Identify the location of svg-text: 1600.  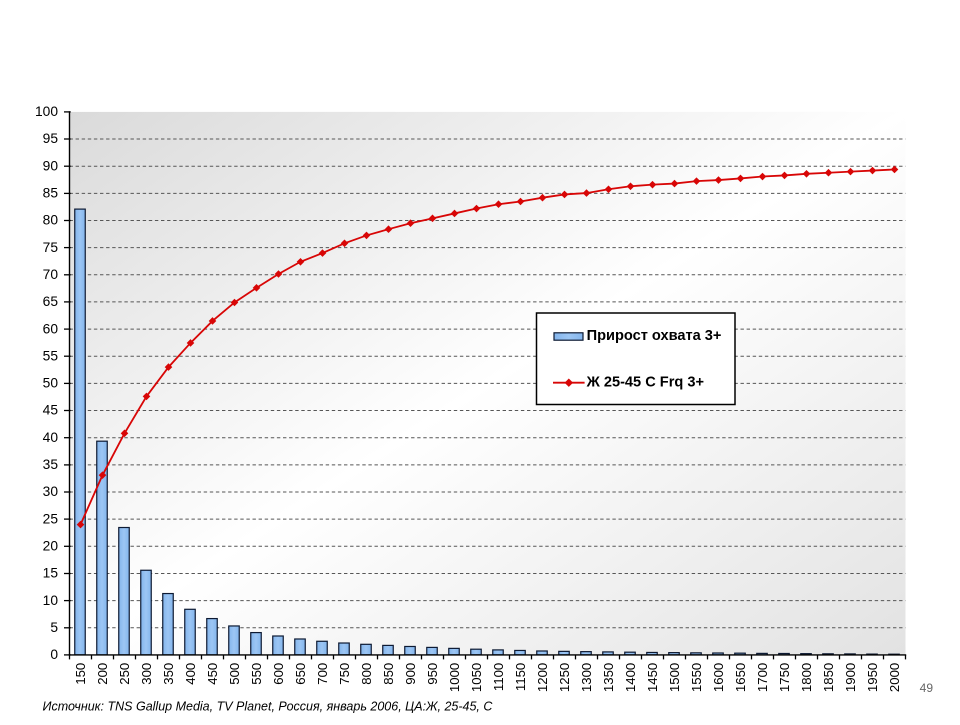
(718, 677).